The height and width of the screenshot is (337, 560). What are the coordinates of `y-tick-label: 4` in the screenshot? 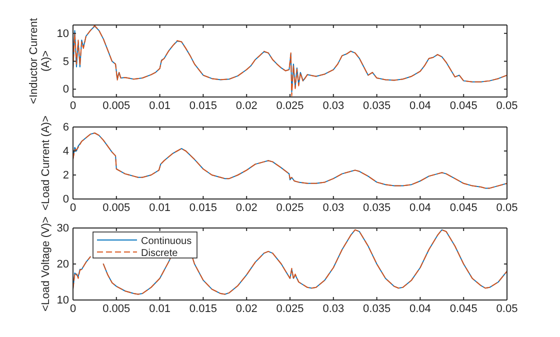 It's located at (65, 152).